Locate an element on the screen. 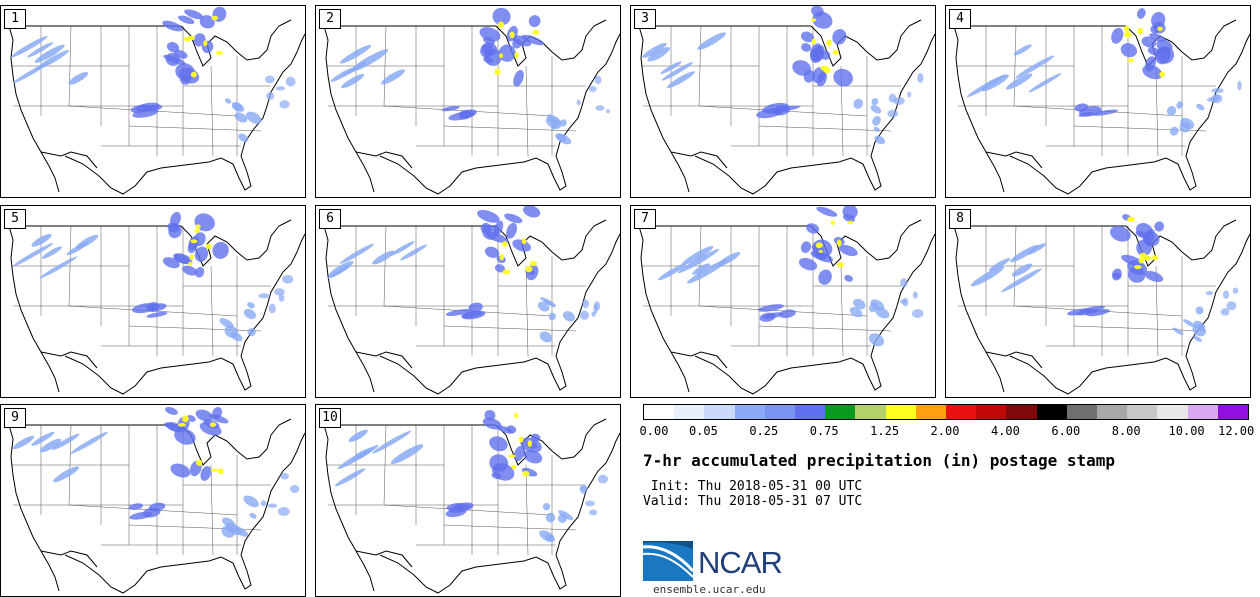  colorbar-tick-label: 0.00 is located at coordinates (654, 431).